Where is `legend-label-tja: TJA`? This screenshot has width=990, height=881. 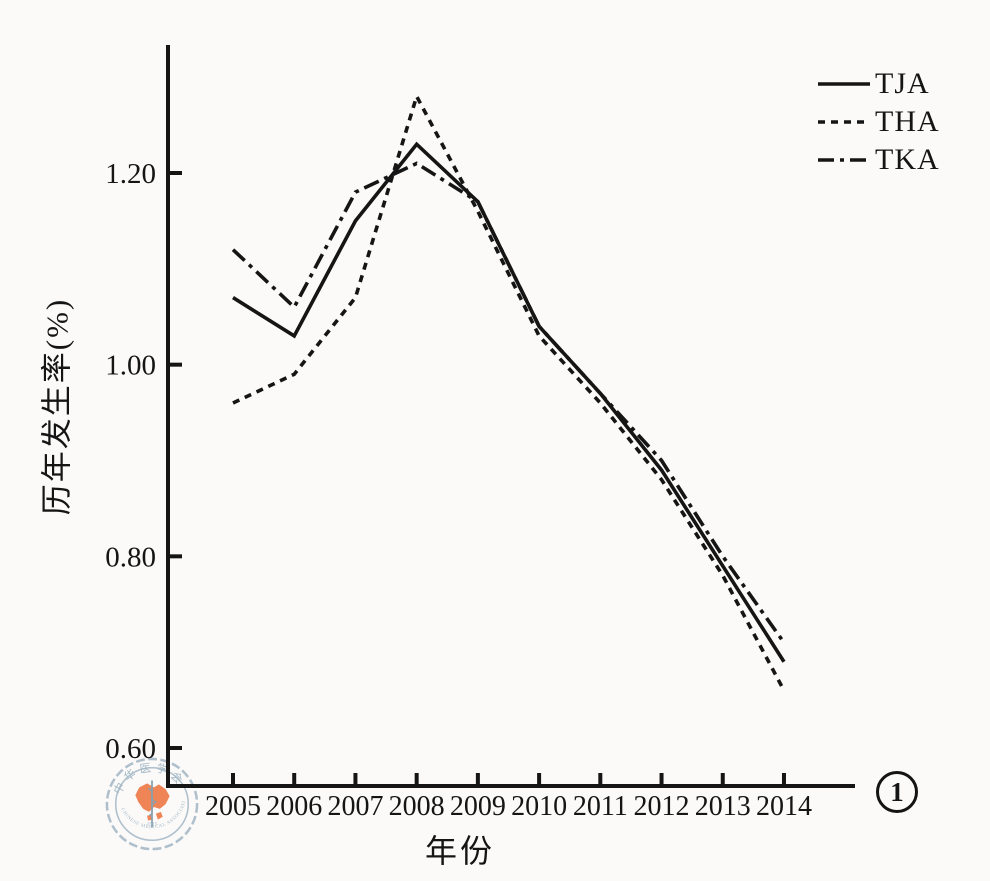
legend-label-tja: TJA is located at coordinates (902, 83).